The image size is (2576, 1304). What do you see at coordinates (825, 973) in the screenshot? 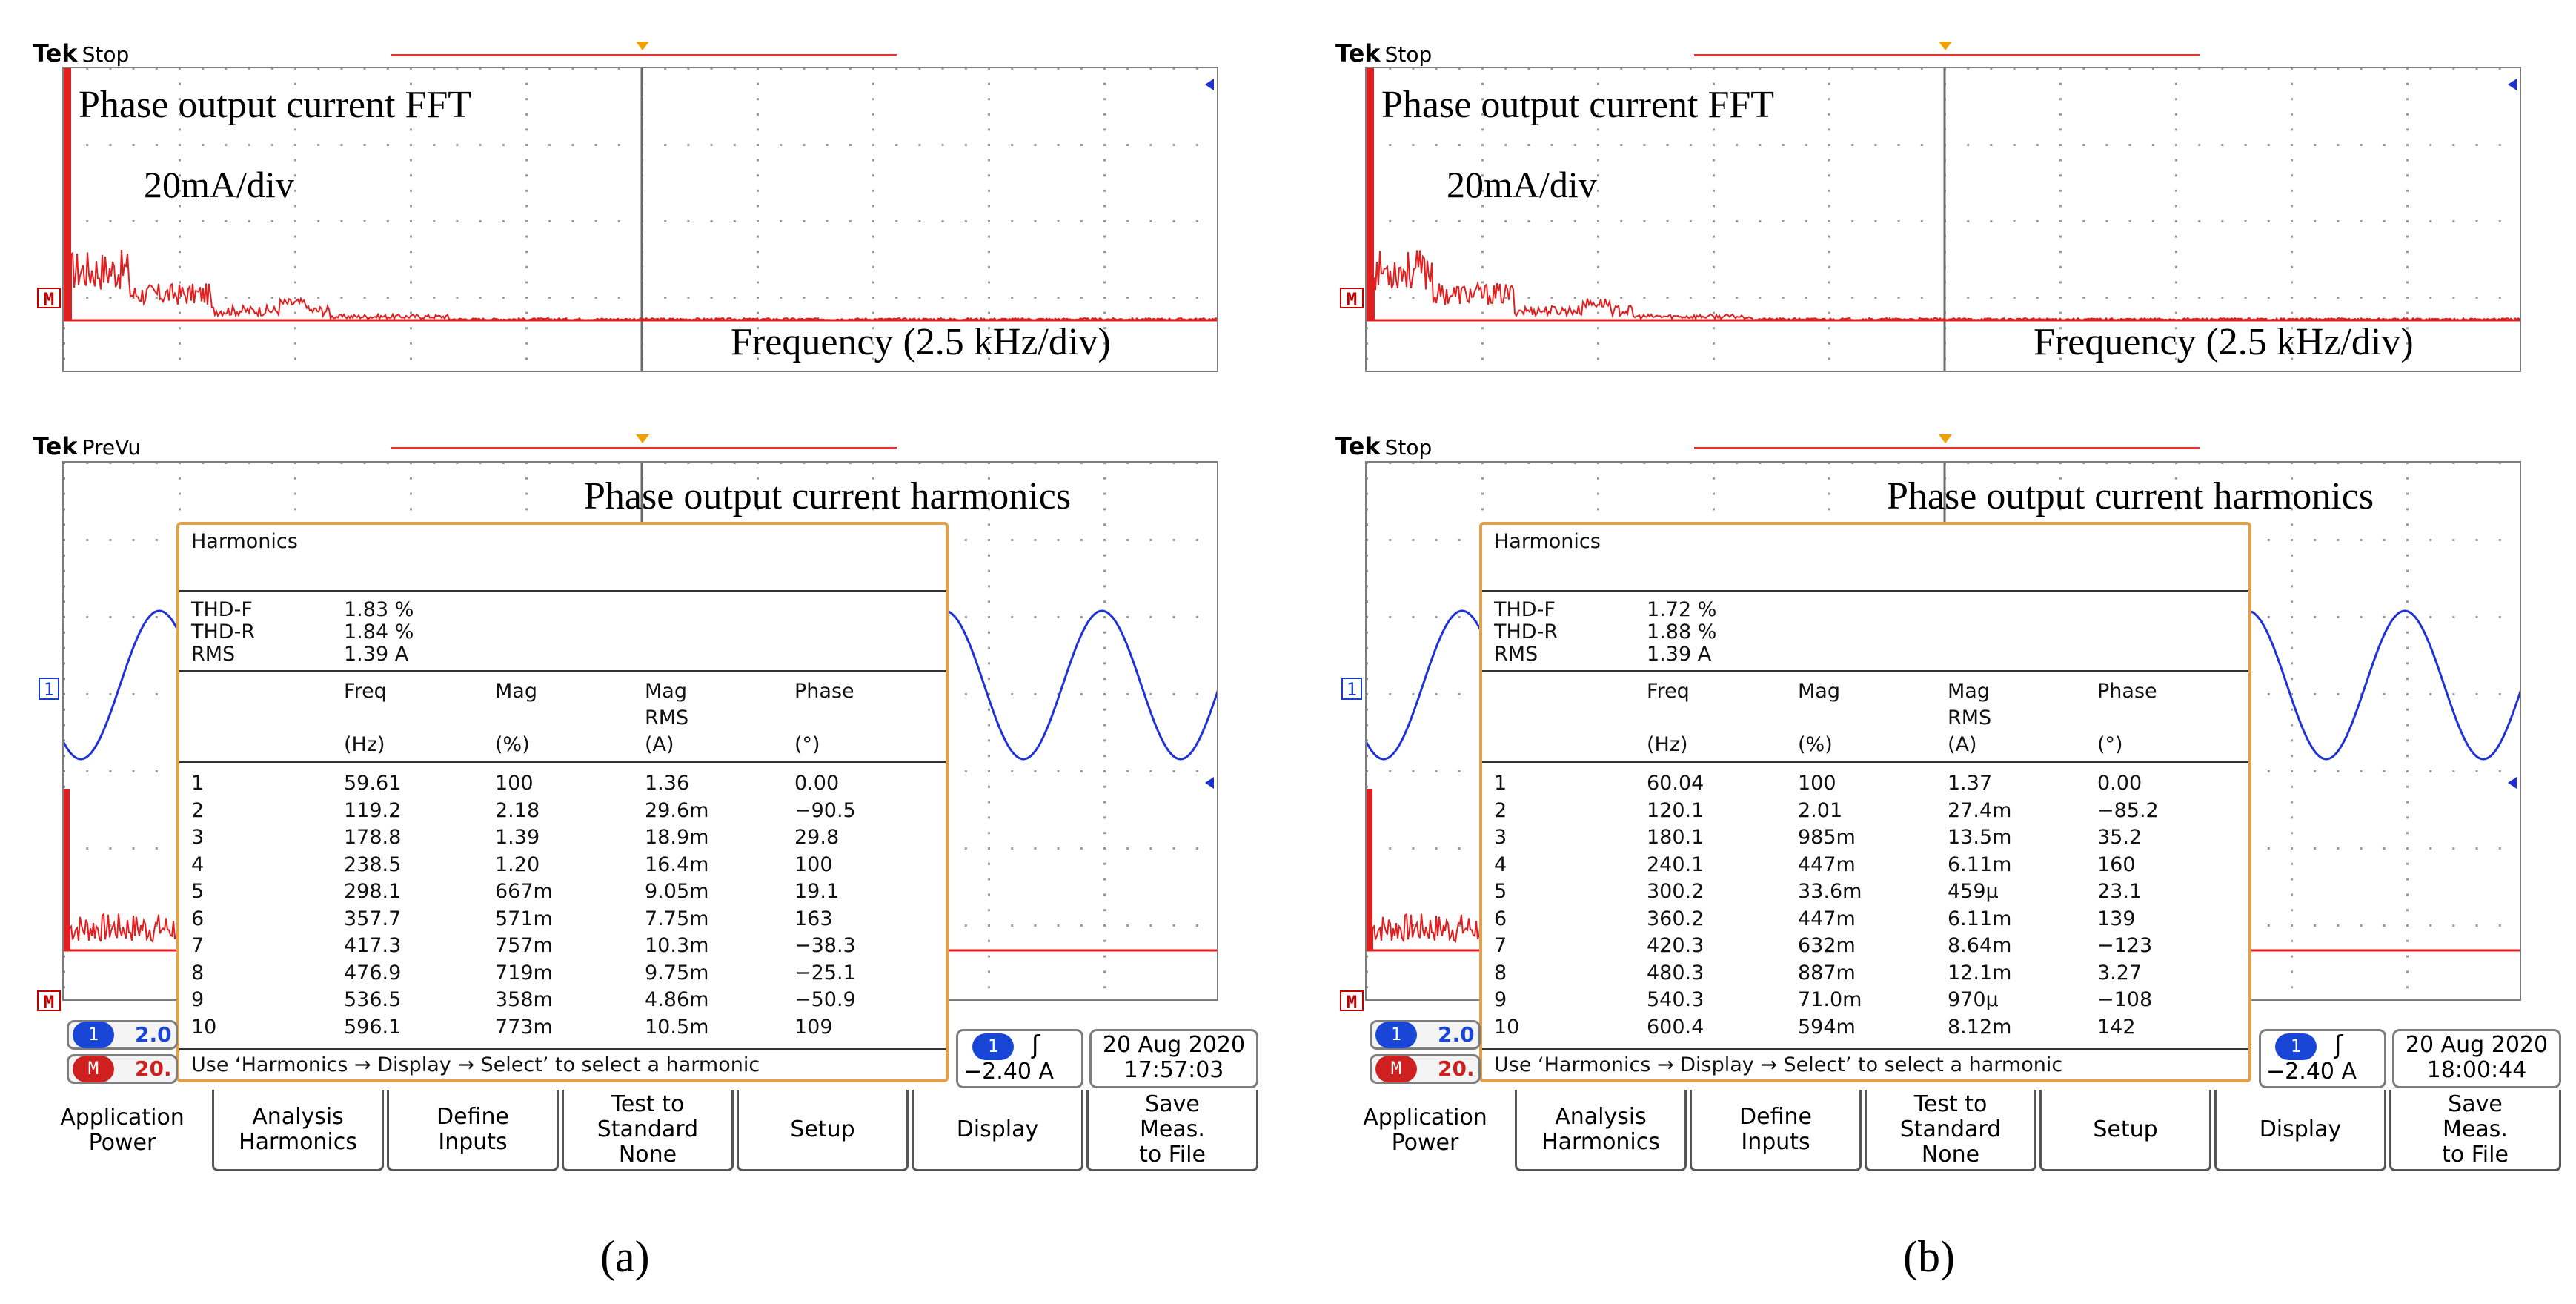
I see `cell-phase: −25.1` at bounding box center [825, 973].